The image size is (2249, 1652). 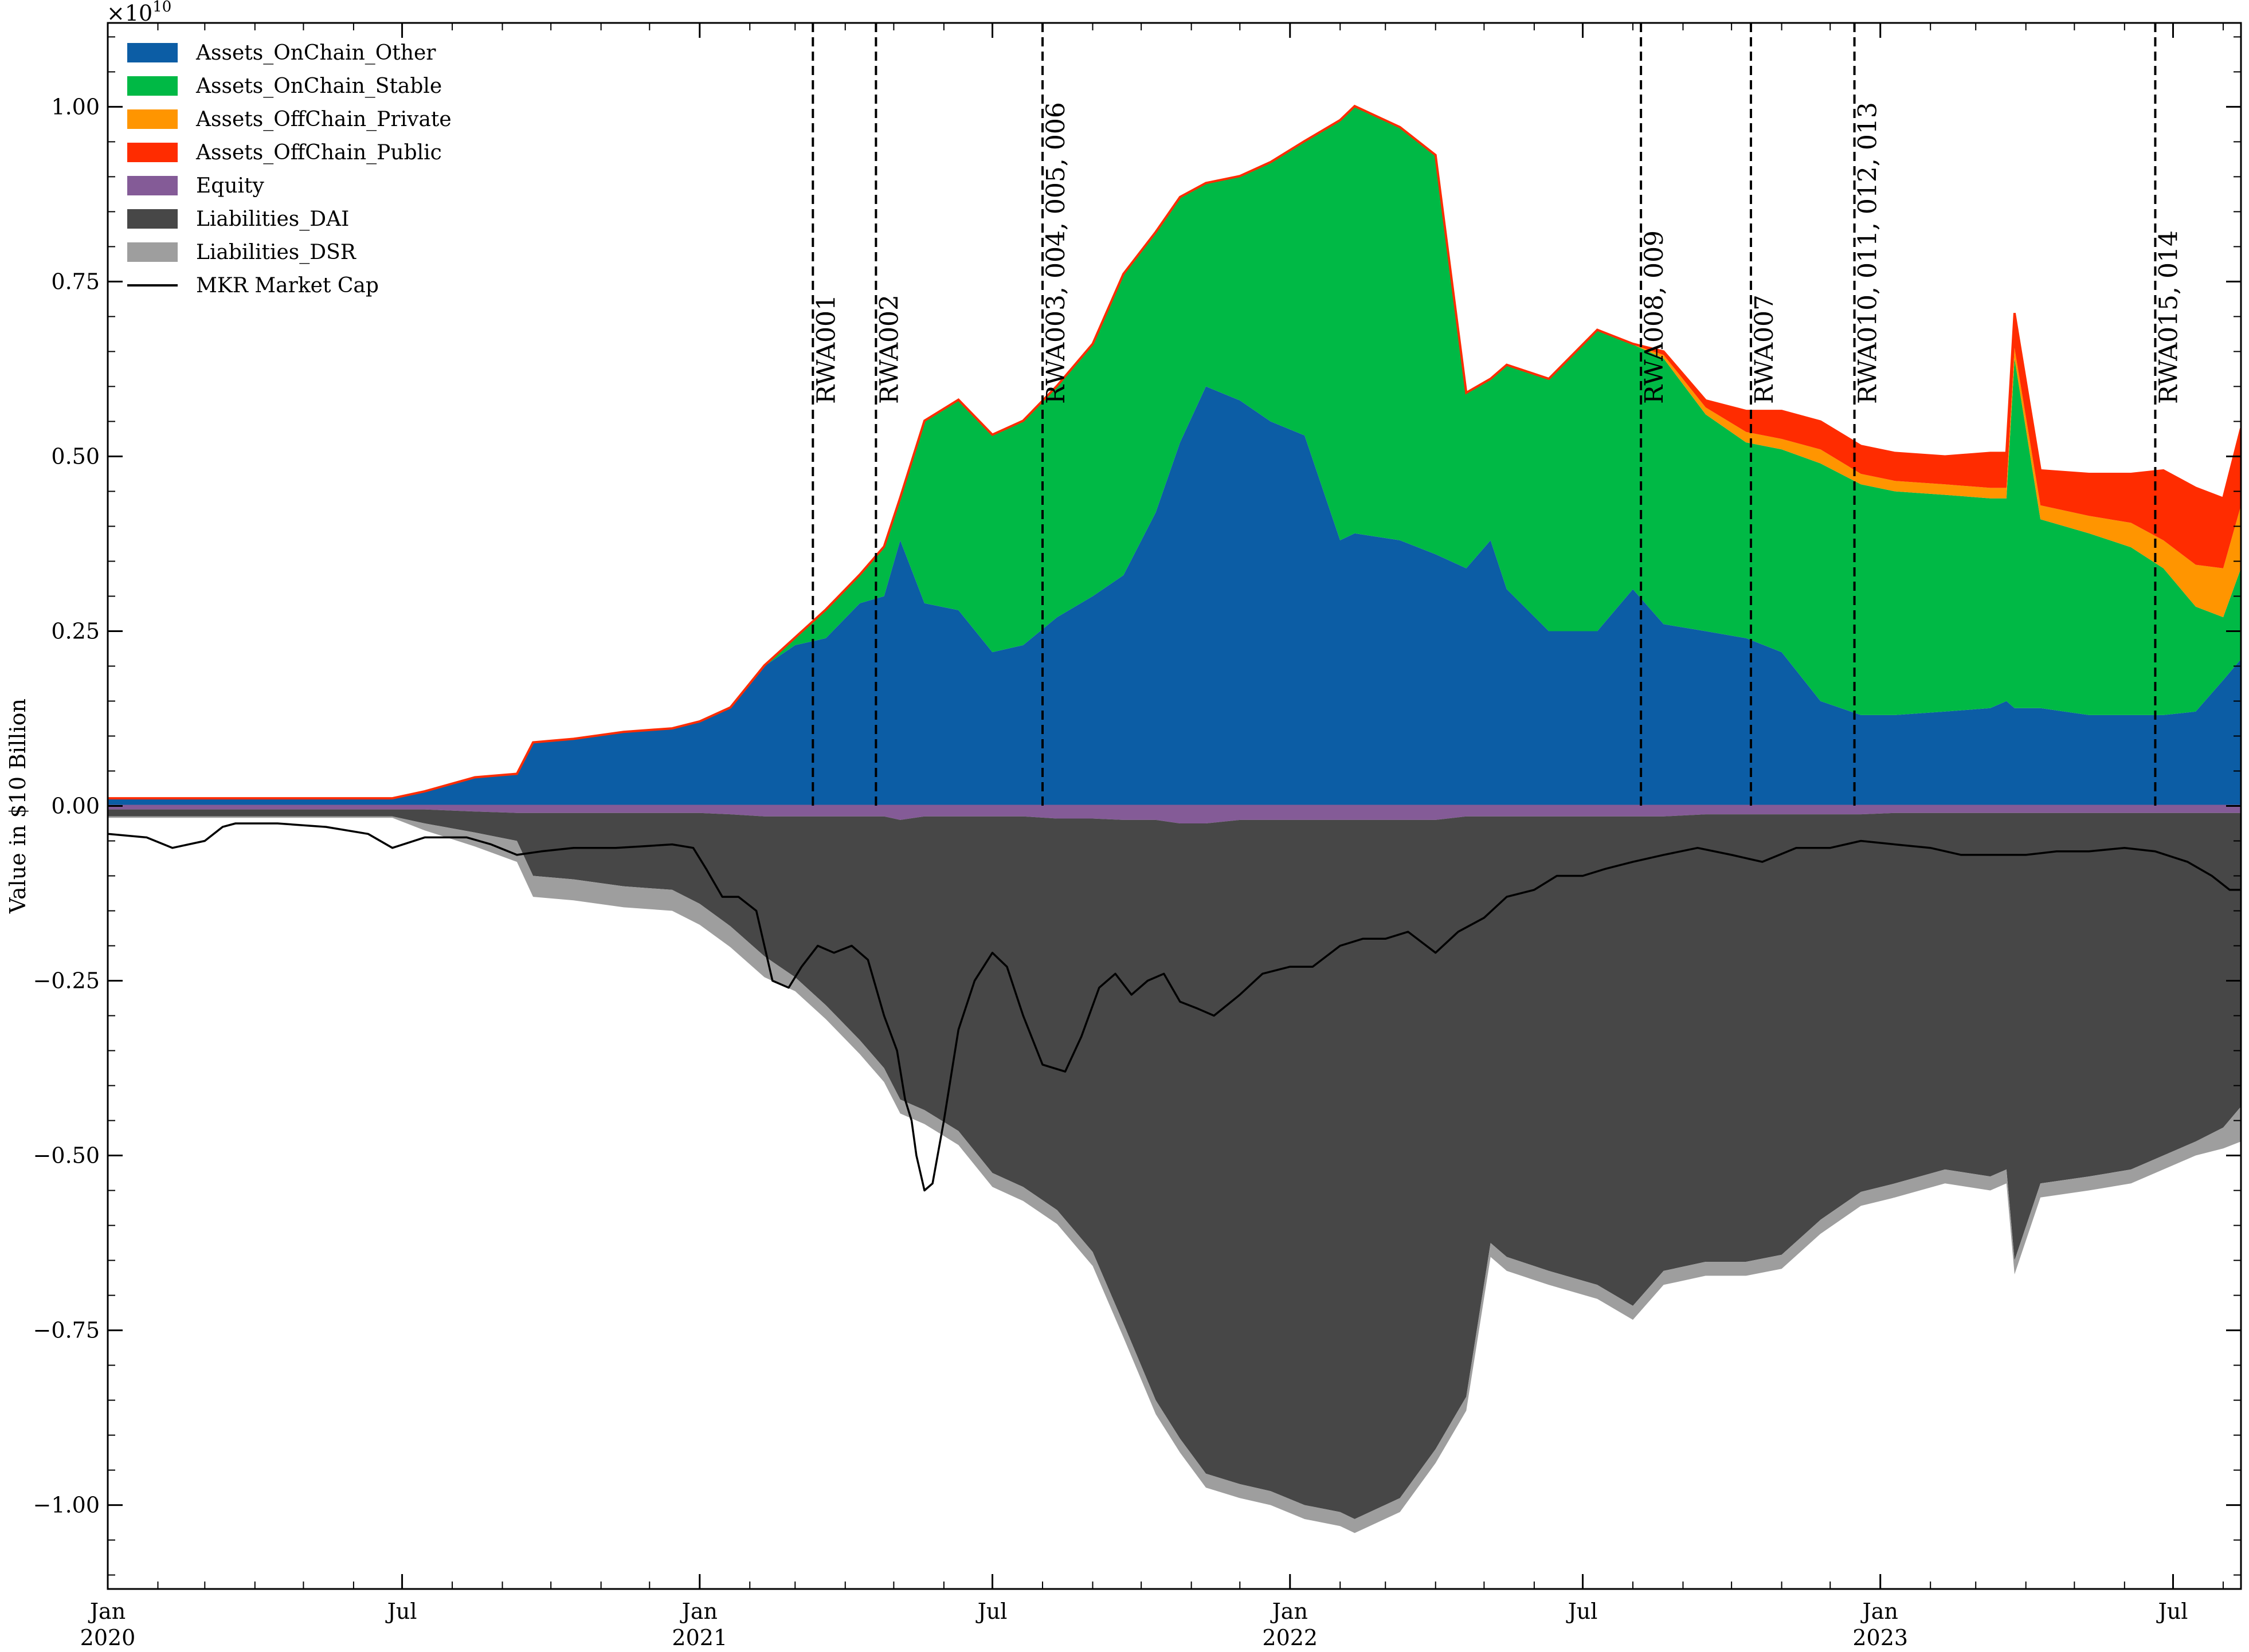 What do you see at coordinates (230, 186) in the screenshot?
I see `legend-label: Equity` at bounding box center [230, 186].